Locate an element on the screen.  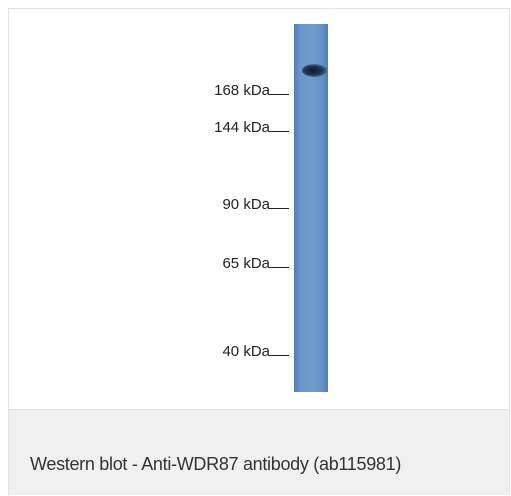
marker-label: 65 kDa is located at coordinates (246, 263).